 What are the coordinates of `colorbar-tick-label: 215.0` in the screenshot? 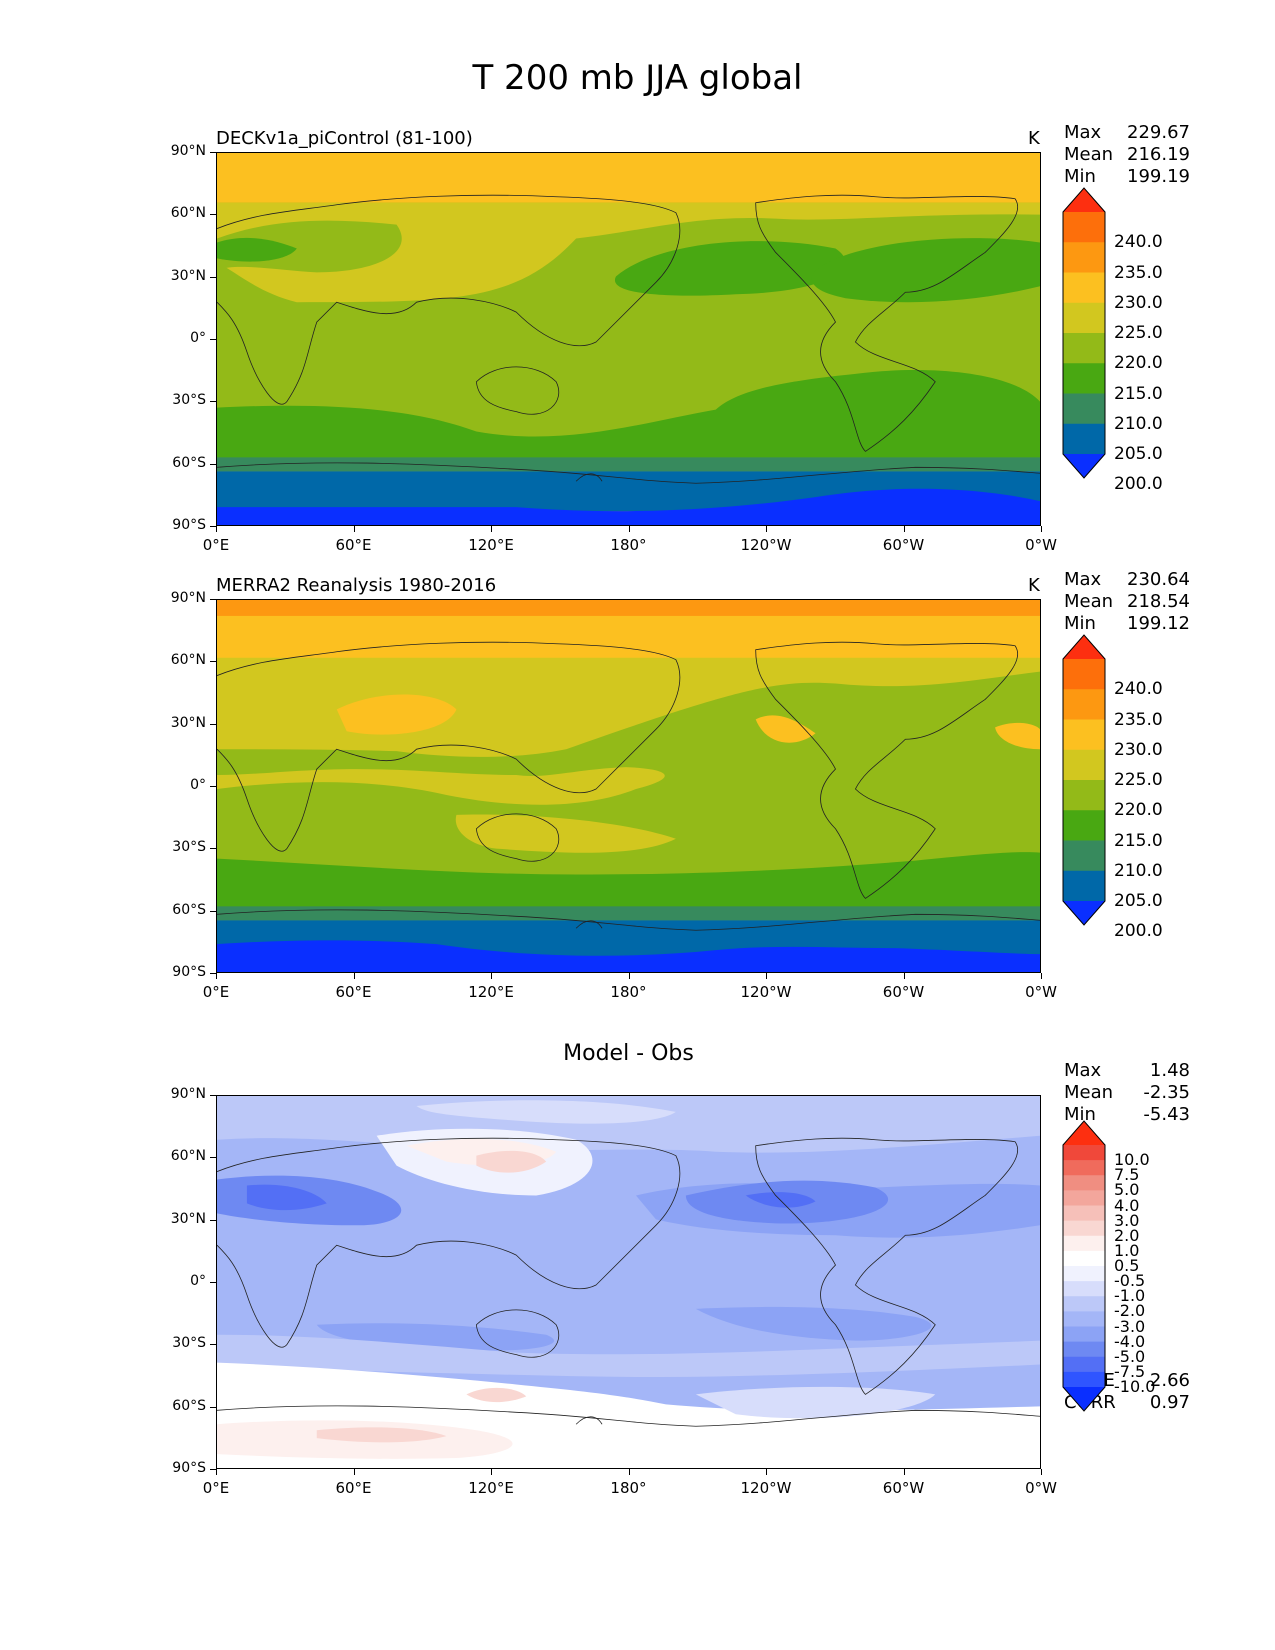 It's located at (1138, 393).